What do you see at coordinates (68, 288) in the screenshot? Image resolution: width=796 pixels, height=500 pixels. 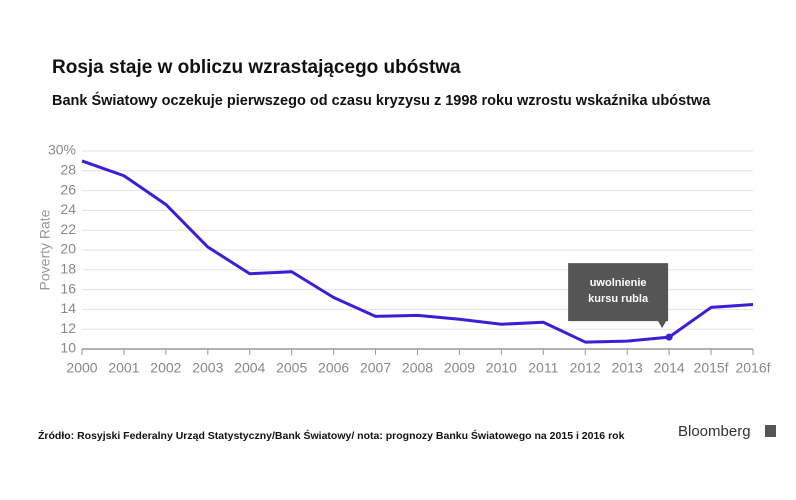 I see `y-tick-label: 16` at bounding box center [68, 288].